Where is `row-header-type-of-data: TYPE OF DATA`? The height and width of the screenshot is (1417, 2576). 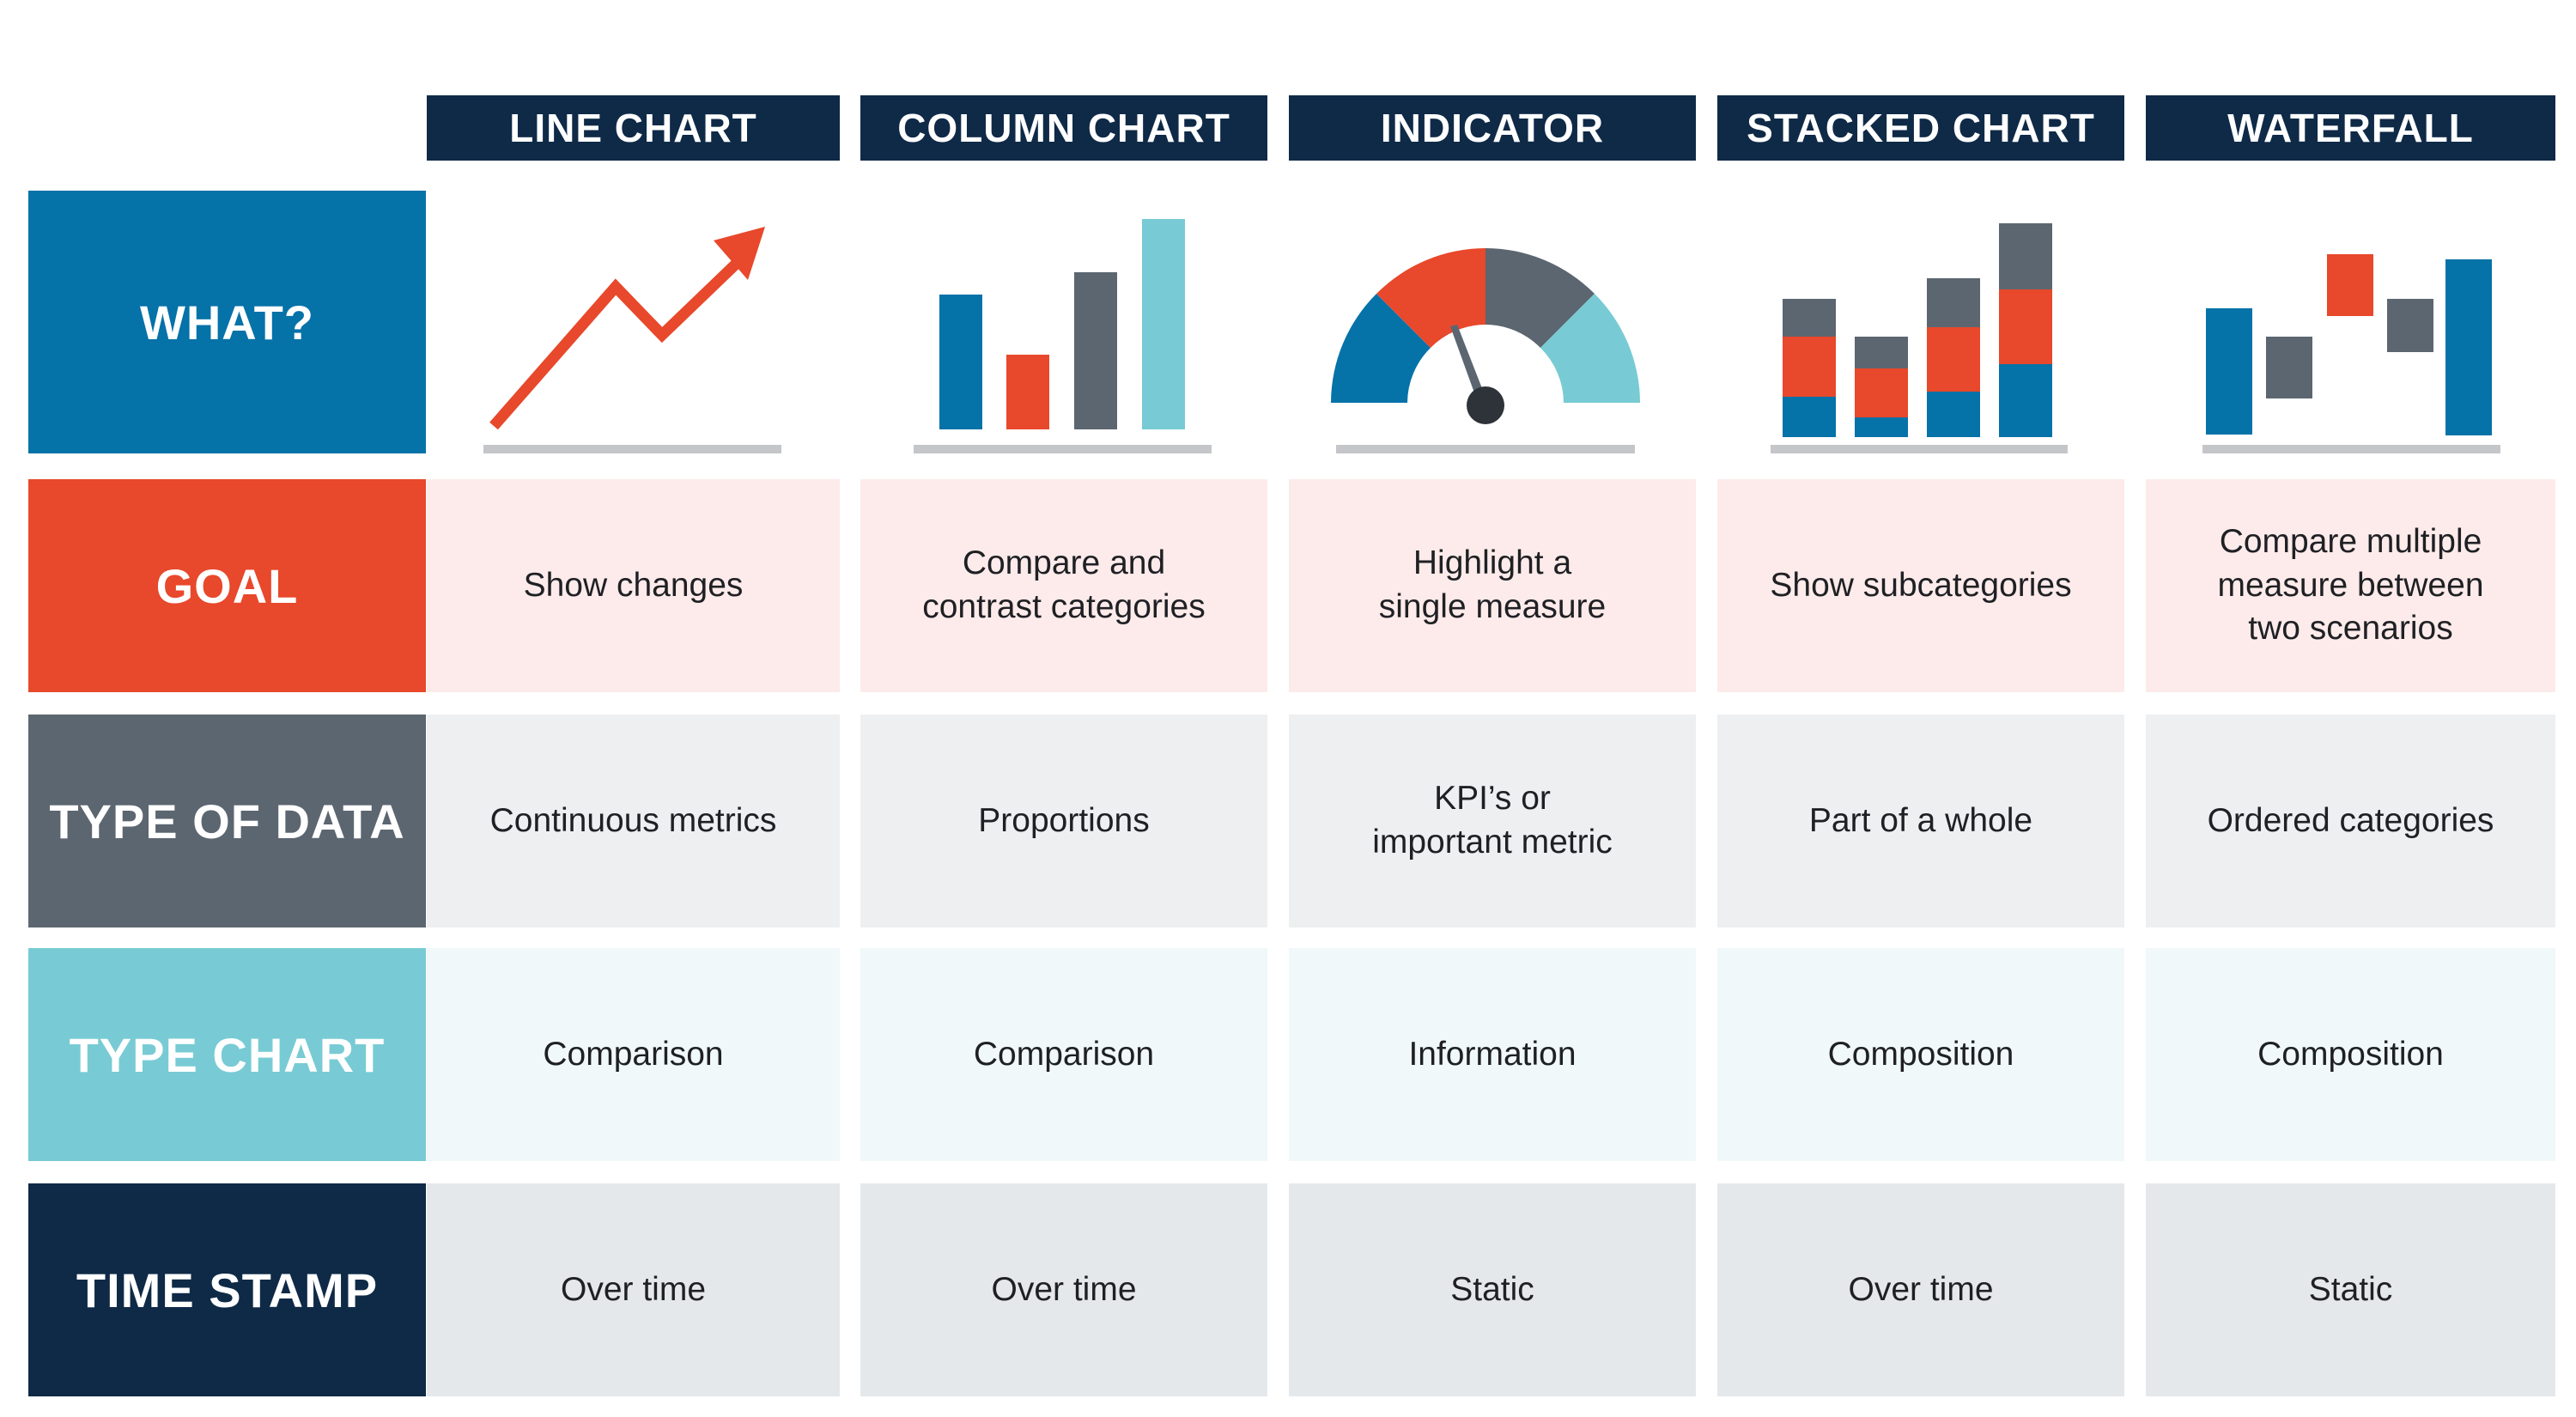
row-header-type-of-data: TYPE OF DATA is located at coordinates (227, 821).